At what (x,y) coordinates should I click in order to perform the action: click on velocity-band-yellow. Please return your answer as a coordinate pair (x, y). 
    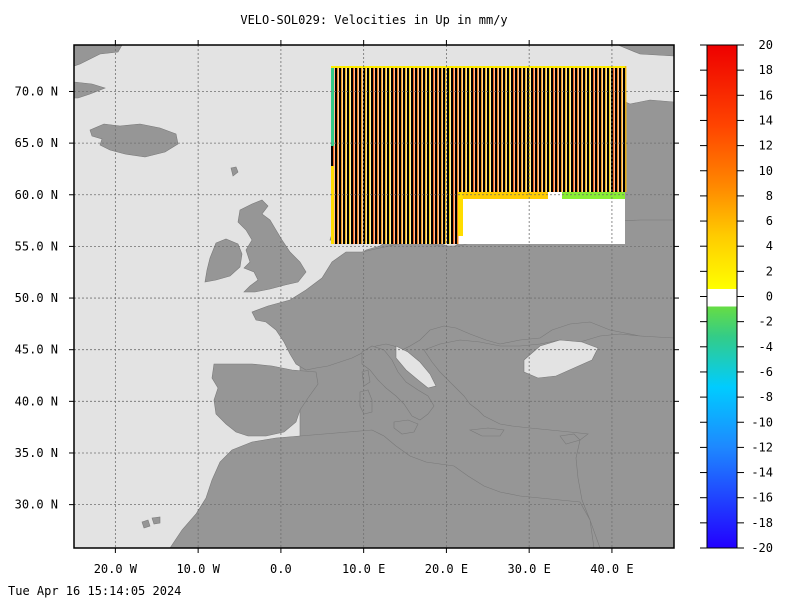
    Looking at the image, I should click on (503, 195).